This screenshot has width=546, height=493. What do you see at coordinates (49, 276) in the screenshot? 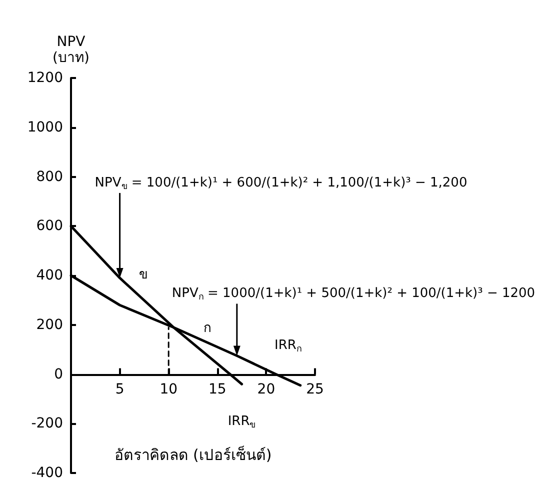
I see `y-tick-label: 400` at bounding box center [49, 276].